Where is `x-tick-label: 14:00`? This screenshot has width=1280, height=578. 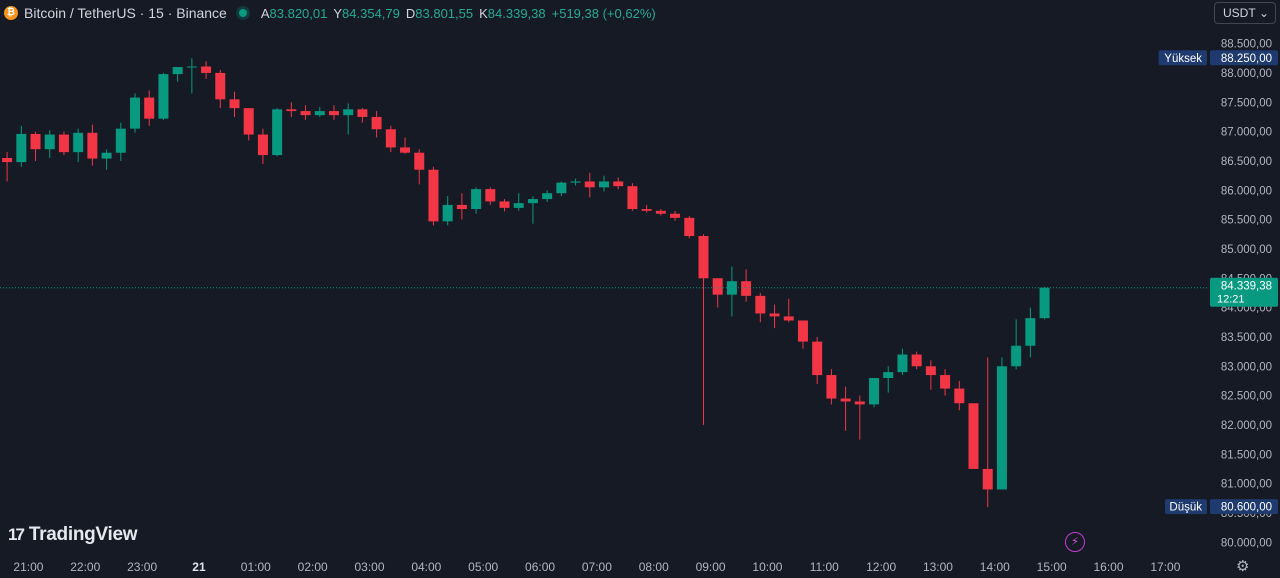
x-tick-label: 14:00 is located at coordinates (995, 567).